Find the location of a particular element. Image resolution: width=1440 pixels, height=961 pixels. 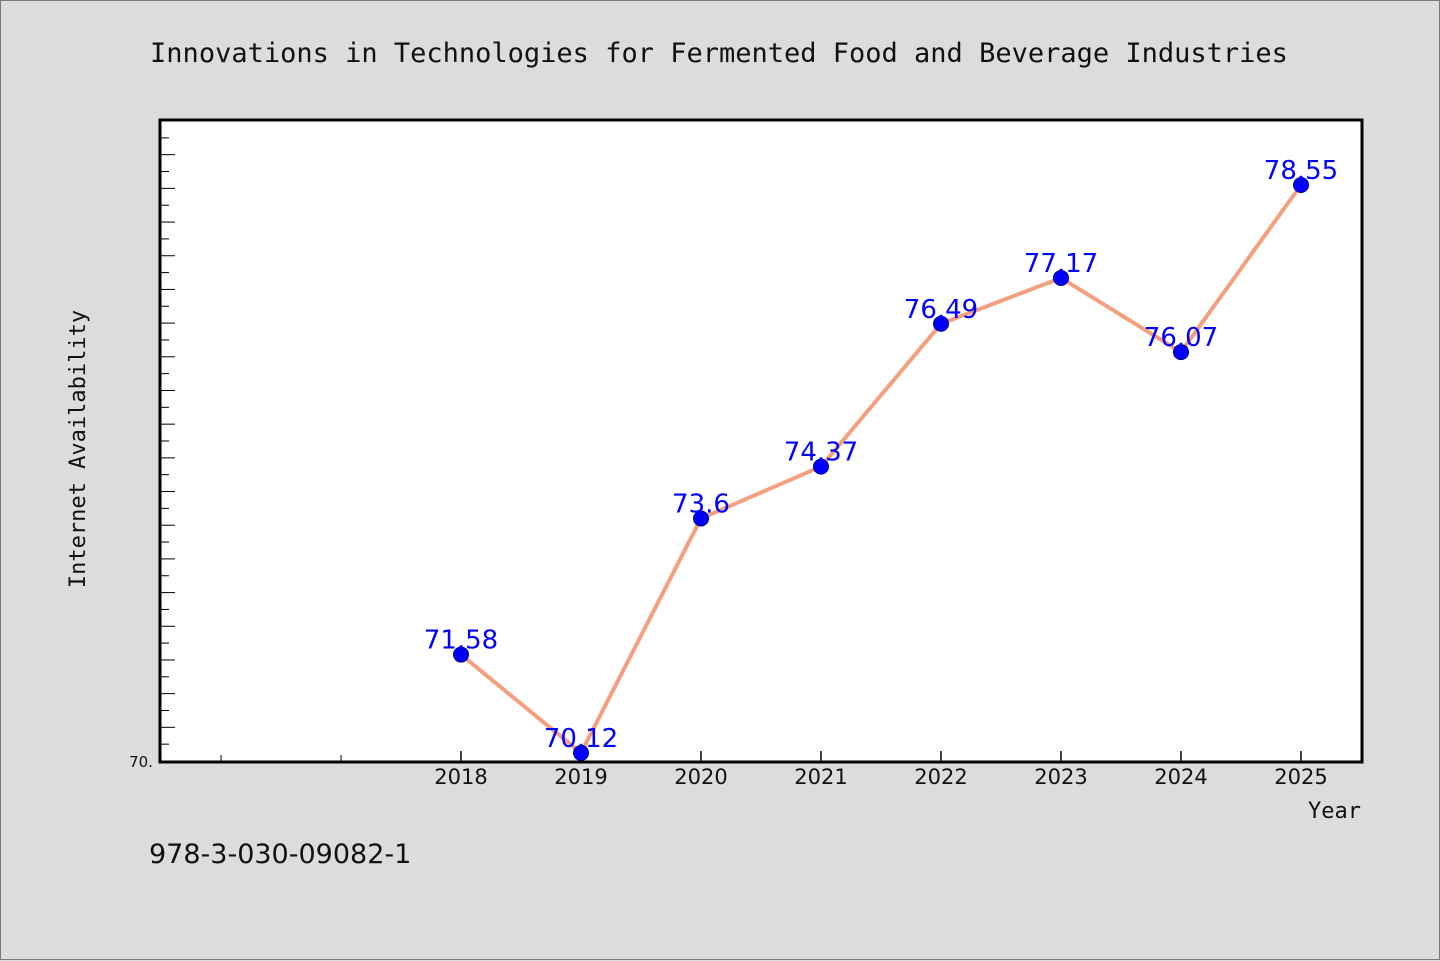

x-axis-label: Year is located at coordinates (1334, 811).